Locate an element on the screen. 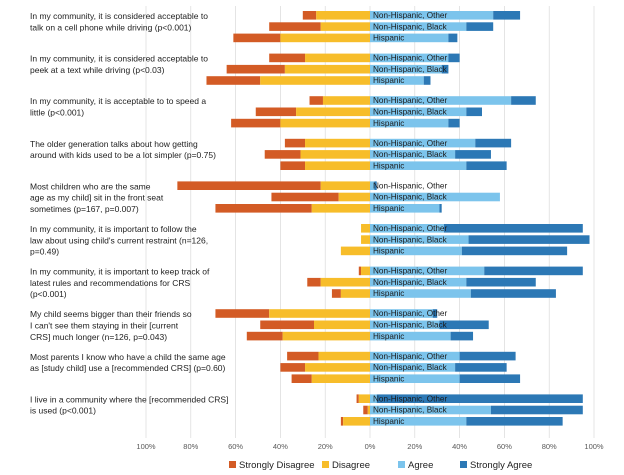 The height and width of the screenshot is (475, 624). legend-label-strongly-agree: Strongly Agree is located at coordinates (501, 465).